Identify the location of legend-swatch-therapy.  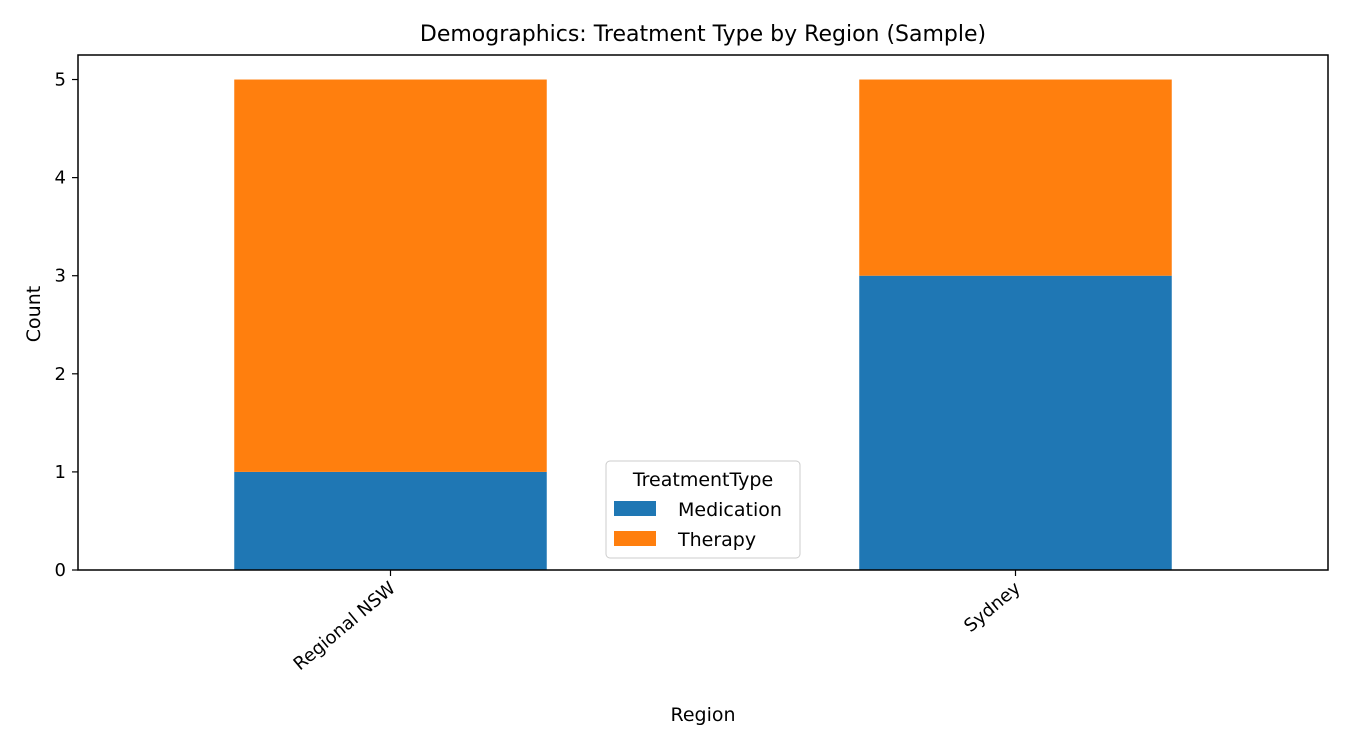
(635, 538).